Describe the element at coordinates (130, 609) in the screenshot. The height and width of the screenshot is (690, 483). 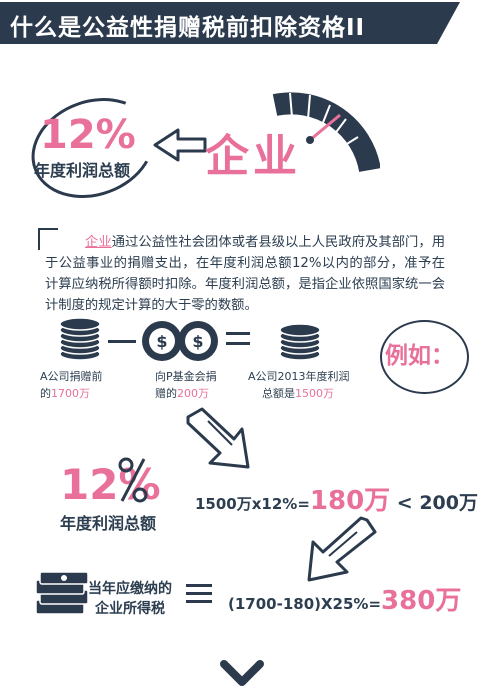
I see `tax-label-line2: 企业所得税` at that location.